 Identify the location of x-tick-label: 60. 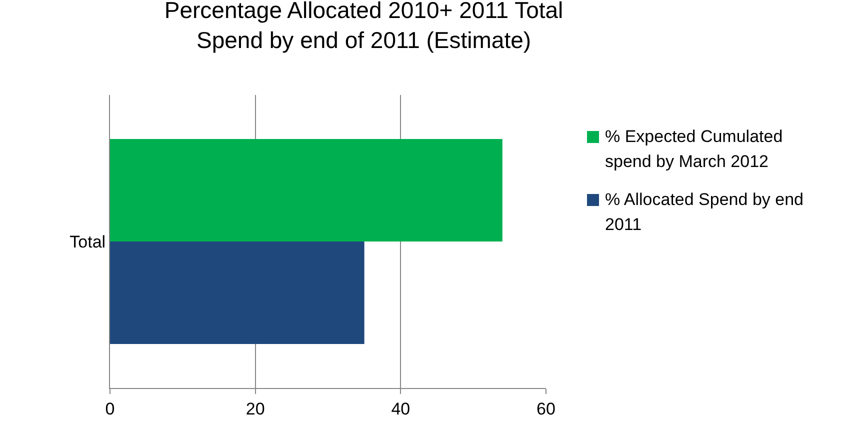
(546, 408).